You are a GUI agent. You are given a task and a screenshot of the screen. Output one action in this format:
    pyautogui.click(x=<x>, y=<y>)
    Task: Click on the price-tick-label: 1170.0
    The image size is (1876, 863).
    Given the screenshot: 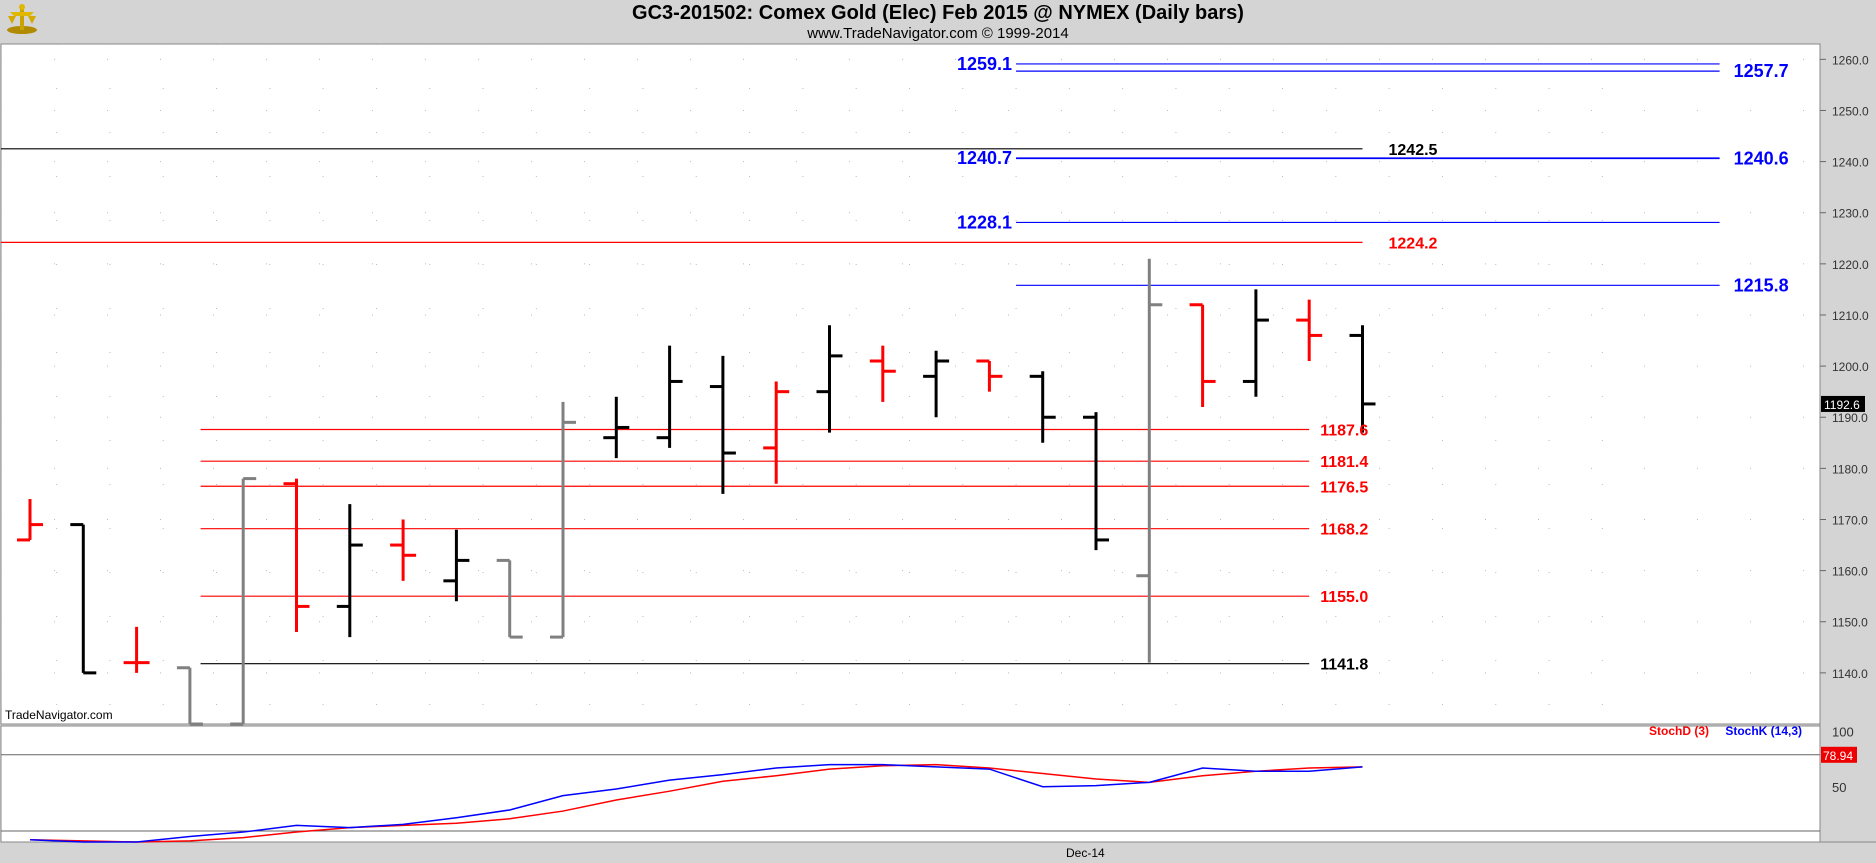 What is the action you would take?
    pyautogui.click(x=1850, y=520)
    